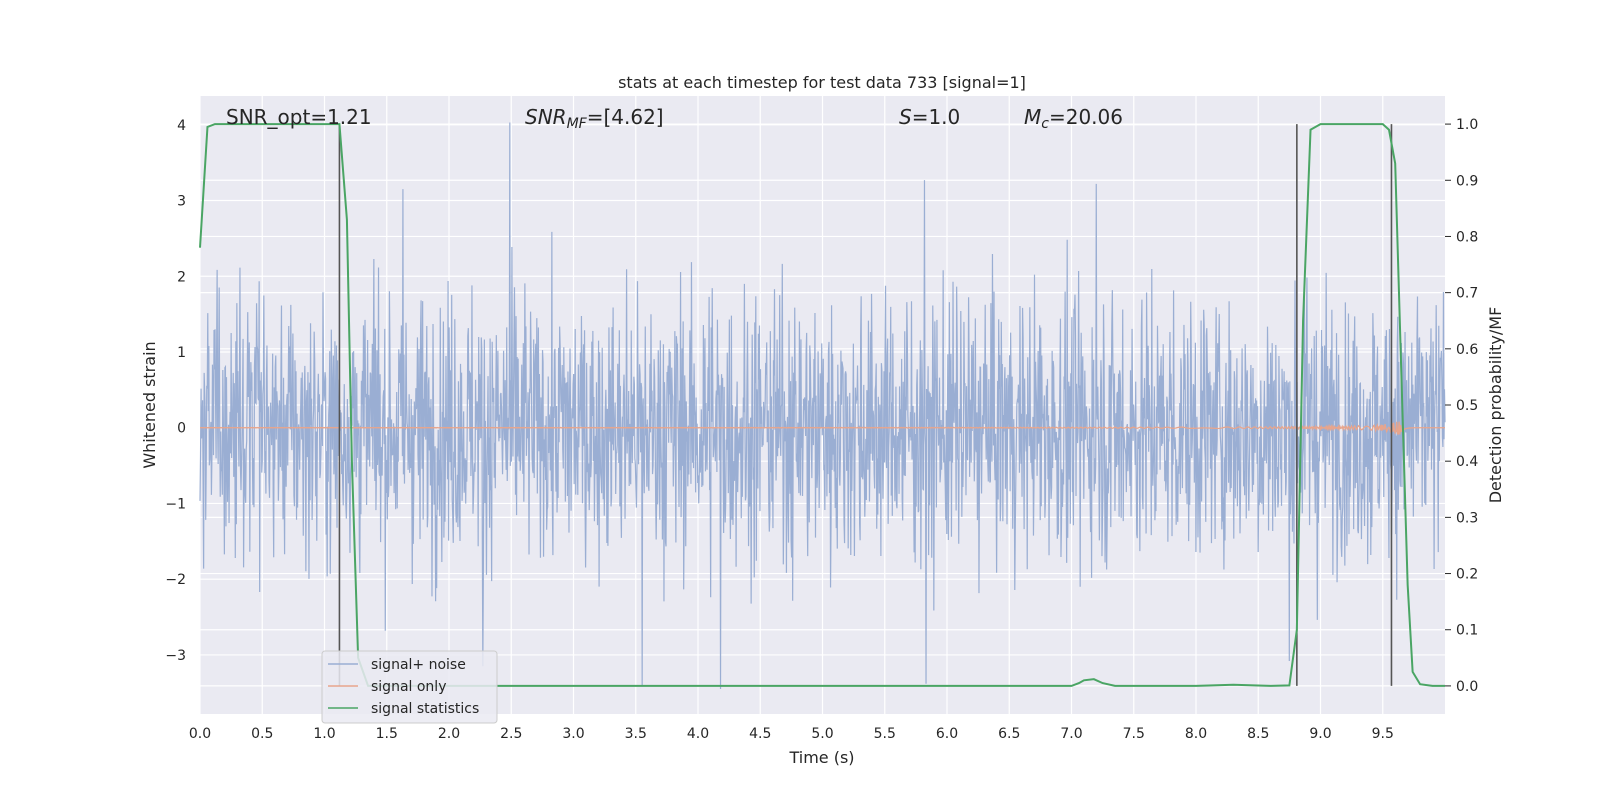  I want to click on y-right-tick-label: 0.8, so click(1467, 237).